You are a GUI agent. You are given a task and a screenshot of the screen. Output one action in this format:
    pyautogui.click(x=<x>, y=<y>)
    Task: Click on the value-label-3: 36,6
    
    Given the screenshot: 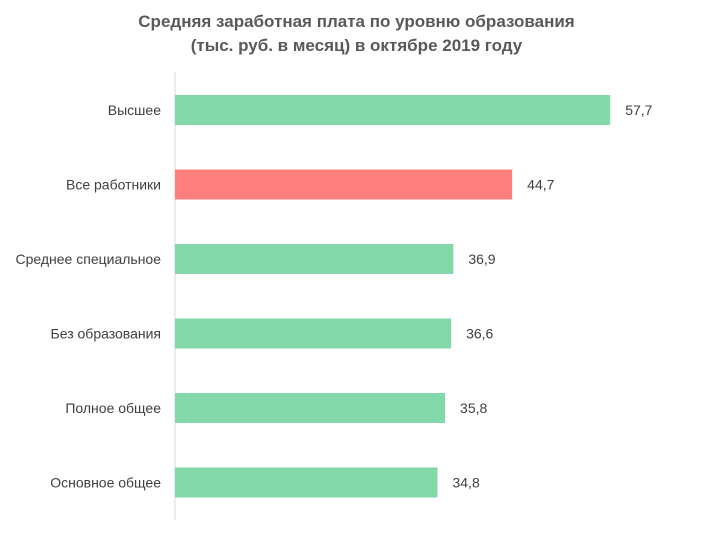 What is the action you would take?
    pyautogui.click(x=479, y=334)
    